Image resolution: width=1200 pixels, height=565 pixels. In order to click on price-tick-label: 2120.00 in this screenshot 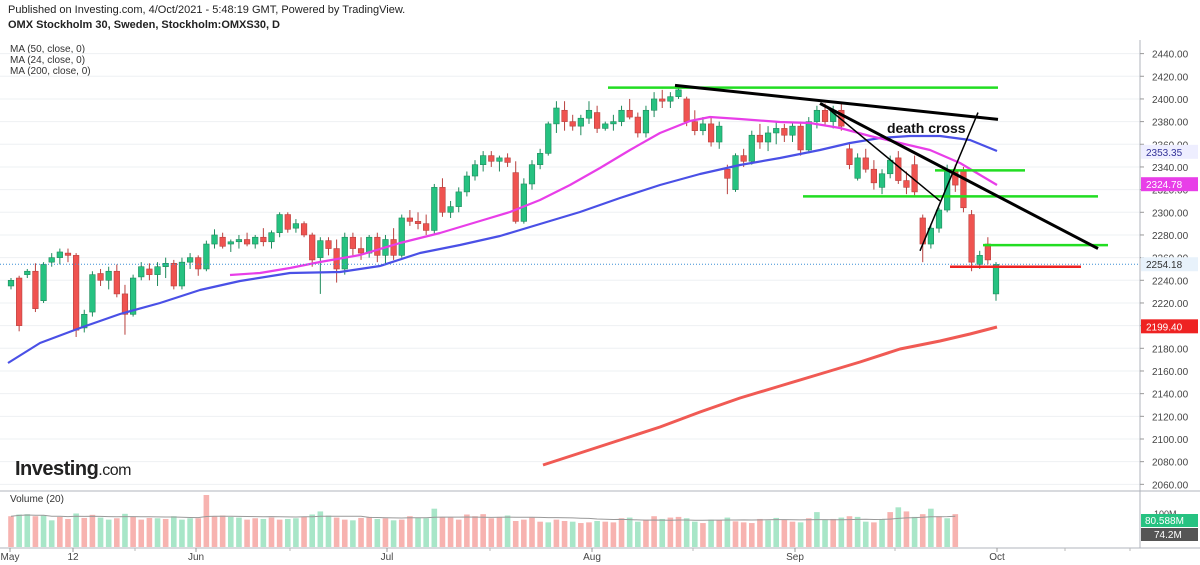, I will do `click(1170, 417)`.